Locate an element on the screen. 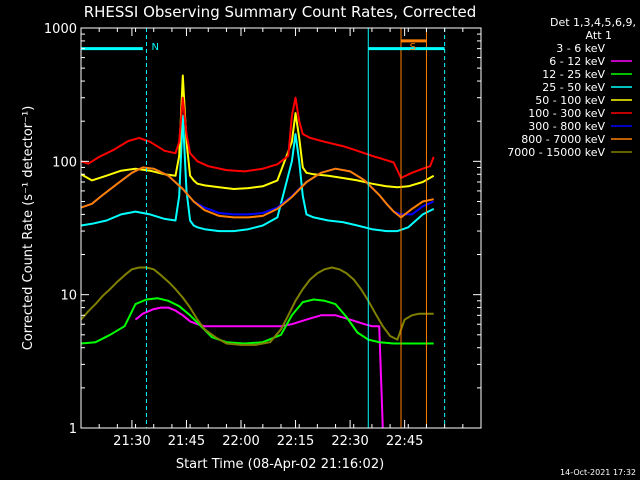  legend-label: 12 - 25 keV is located at coordinates (573, 74).